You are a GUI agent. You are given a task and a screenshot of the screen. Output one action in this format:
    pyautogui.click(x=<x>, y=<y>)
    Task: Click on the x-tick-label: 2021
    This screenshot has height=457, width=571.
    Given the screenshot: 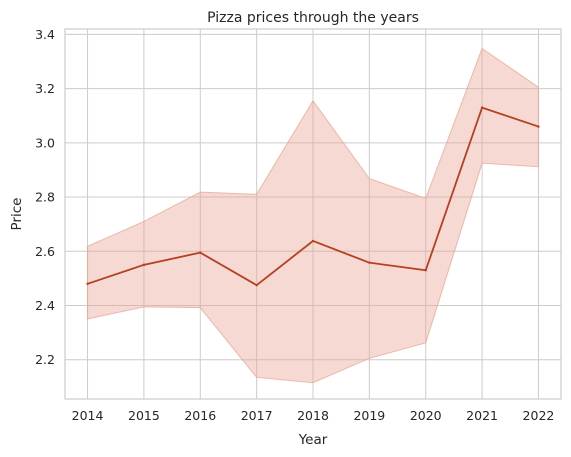 What is the action you would take?
    pyautogui.click(x=482, y=415)
    